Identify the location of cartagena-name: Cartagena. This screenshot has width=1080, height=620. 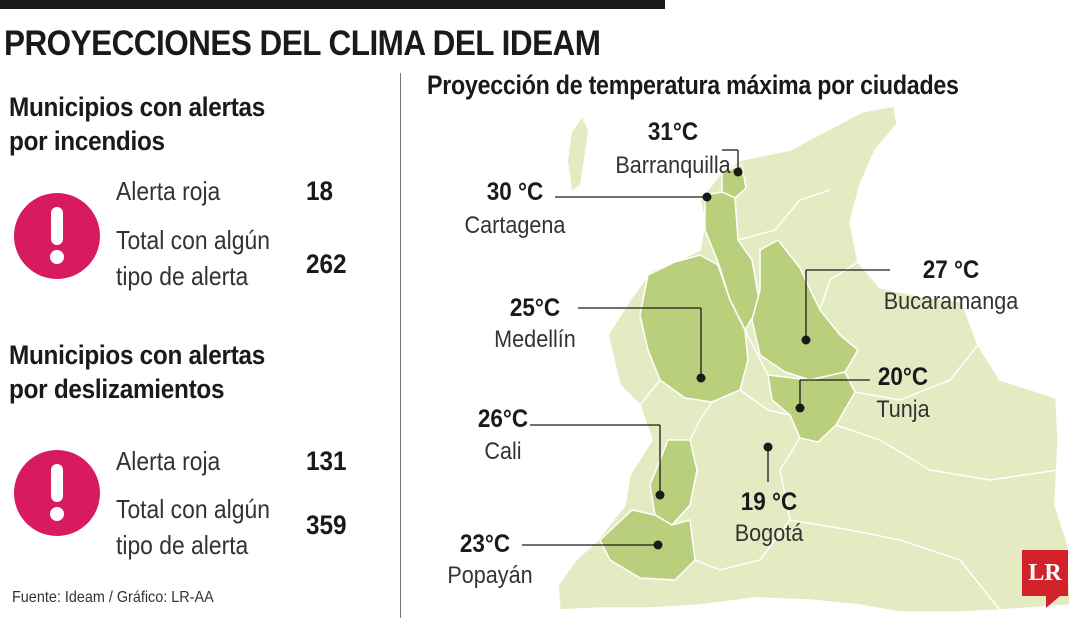
(515, 225).